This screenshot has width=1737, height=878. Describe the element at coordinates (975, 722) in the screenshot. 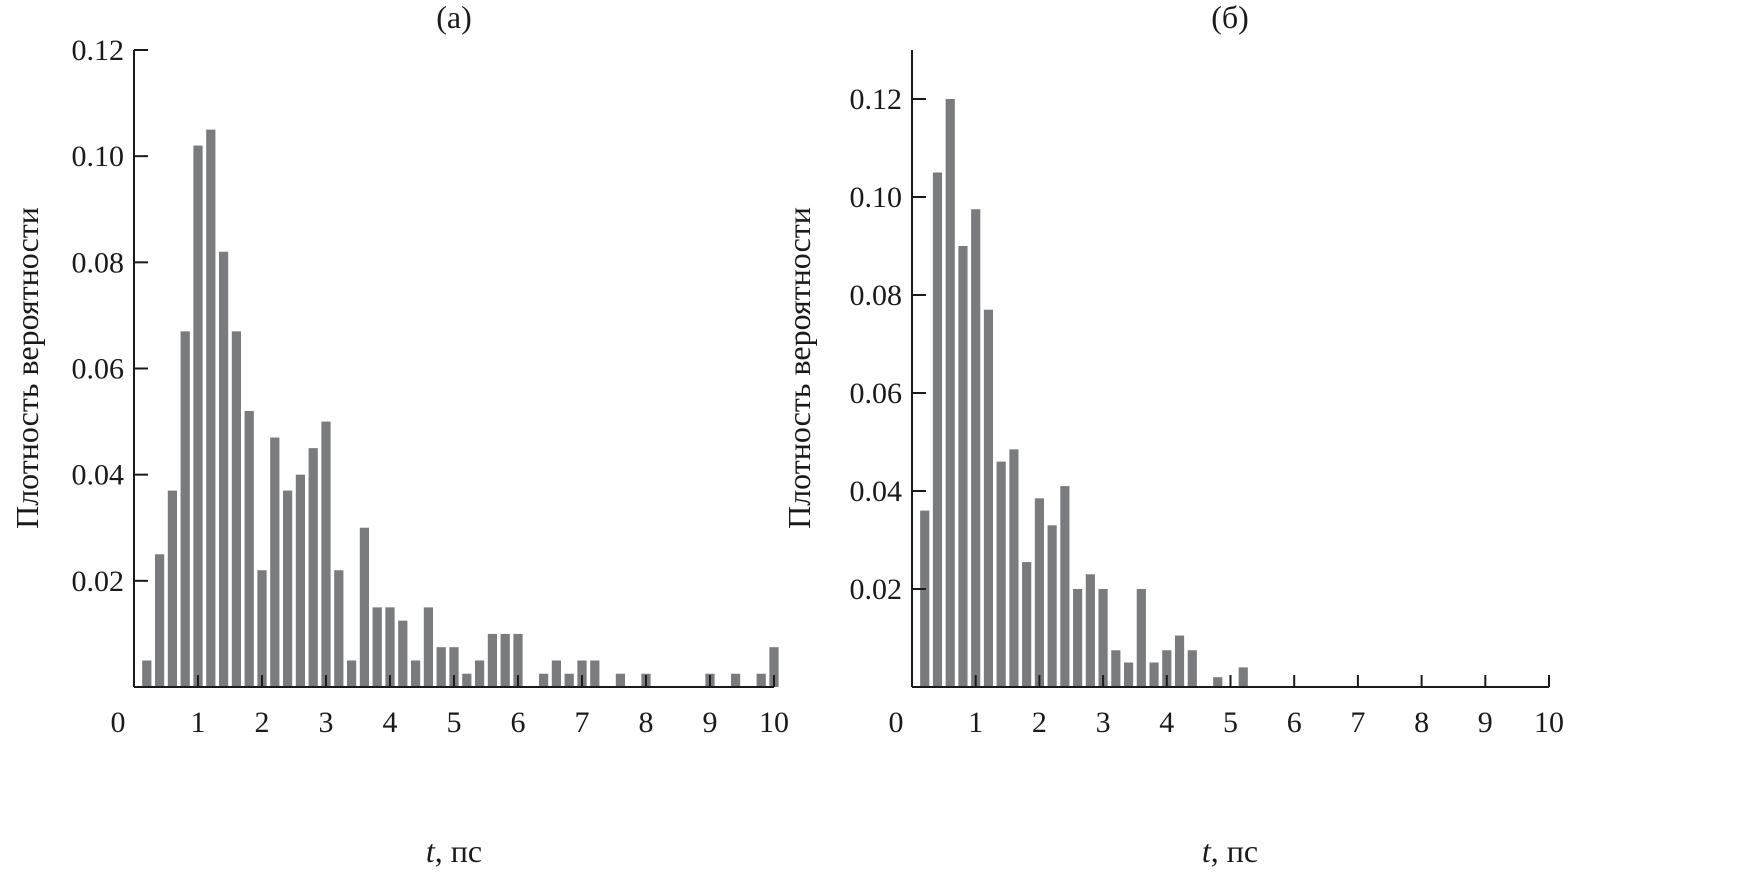

I see `x-tick-label: 1` at that location.